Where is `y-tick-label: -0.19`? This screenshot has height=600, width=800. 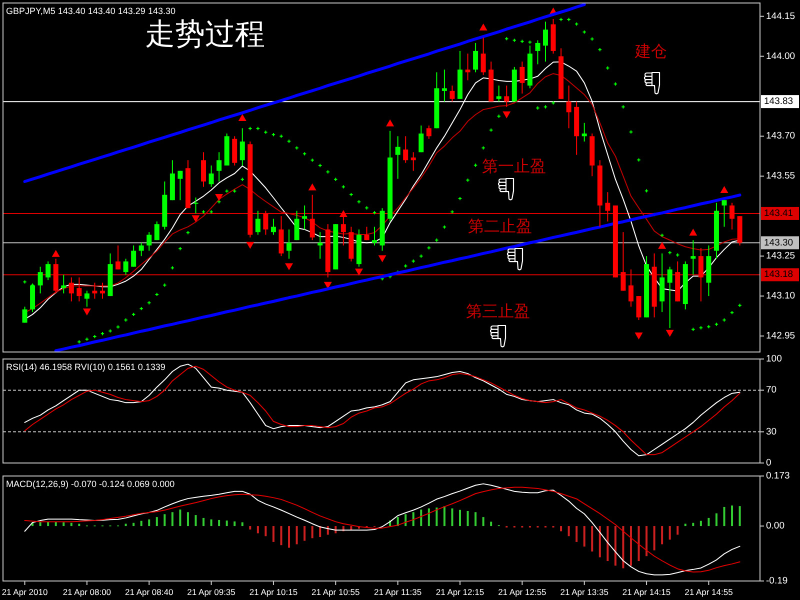
y-tick-label: -0.19 is located at coordinates (777, 581).